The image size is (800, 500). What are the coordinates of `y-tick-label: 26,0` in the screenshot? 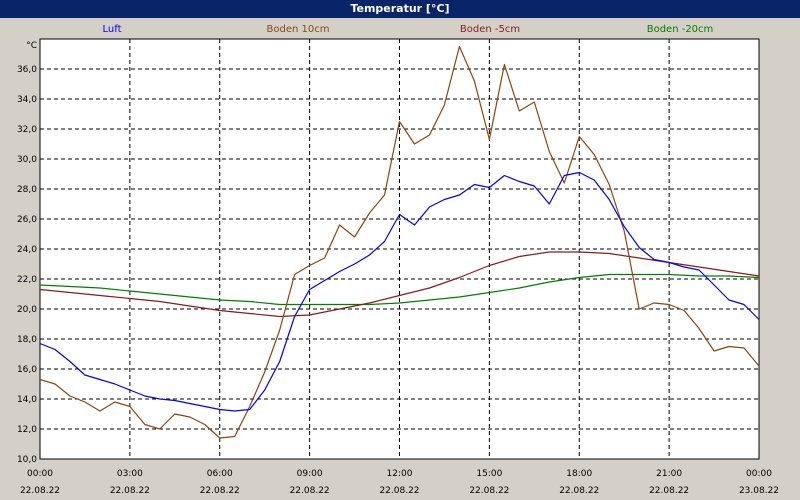 It's located at (27, 220).